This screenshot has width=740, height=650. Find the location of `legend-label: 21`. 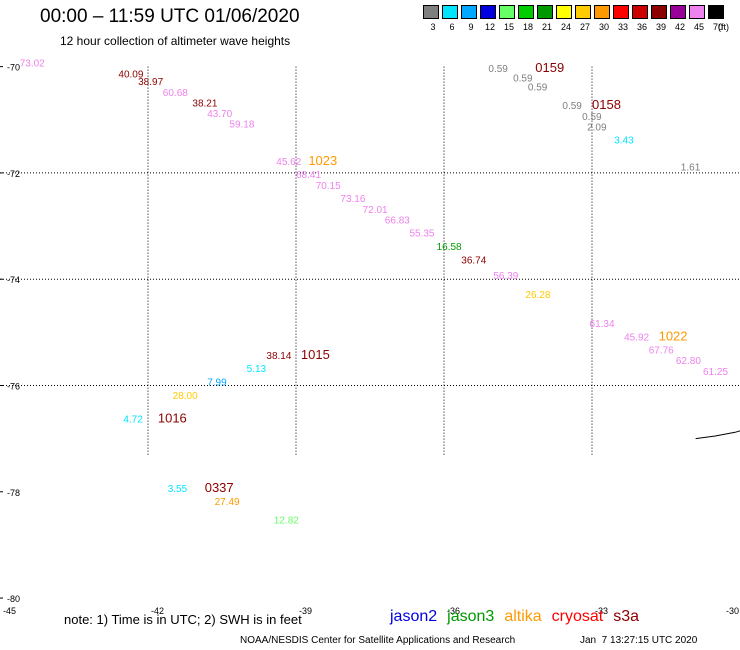

legend-label: 21 is located at coordinates (546, 27).